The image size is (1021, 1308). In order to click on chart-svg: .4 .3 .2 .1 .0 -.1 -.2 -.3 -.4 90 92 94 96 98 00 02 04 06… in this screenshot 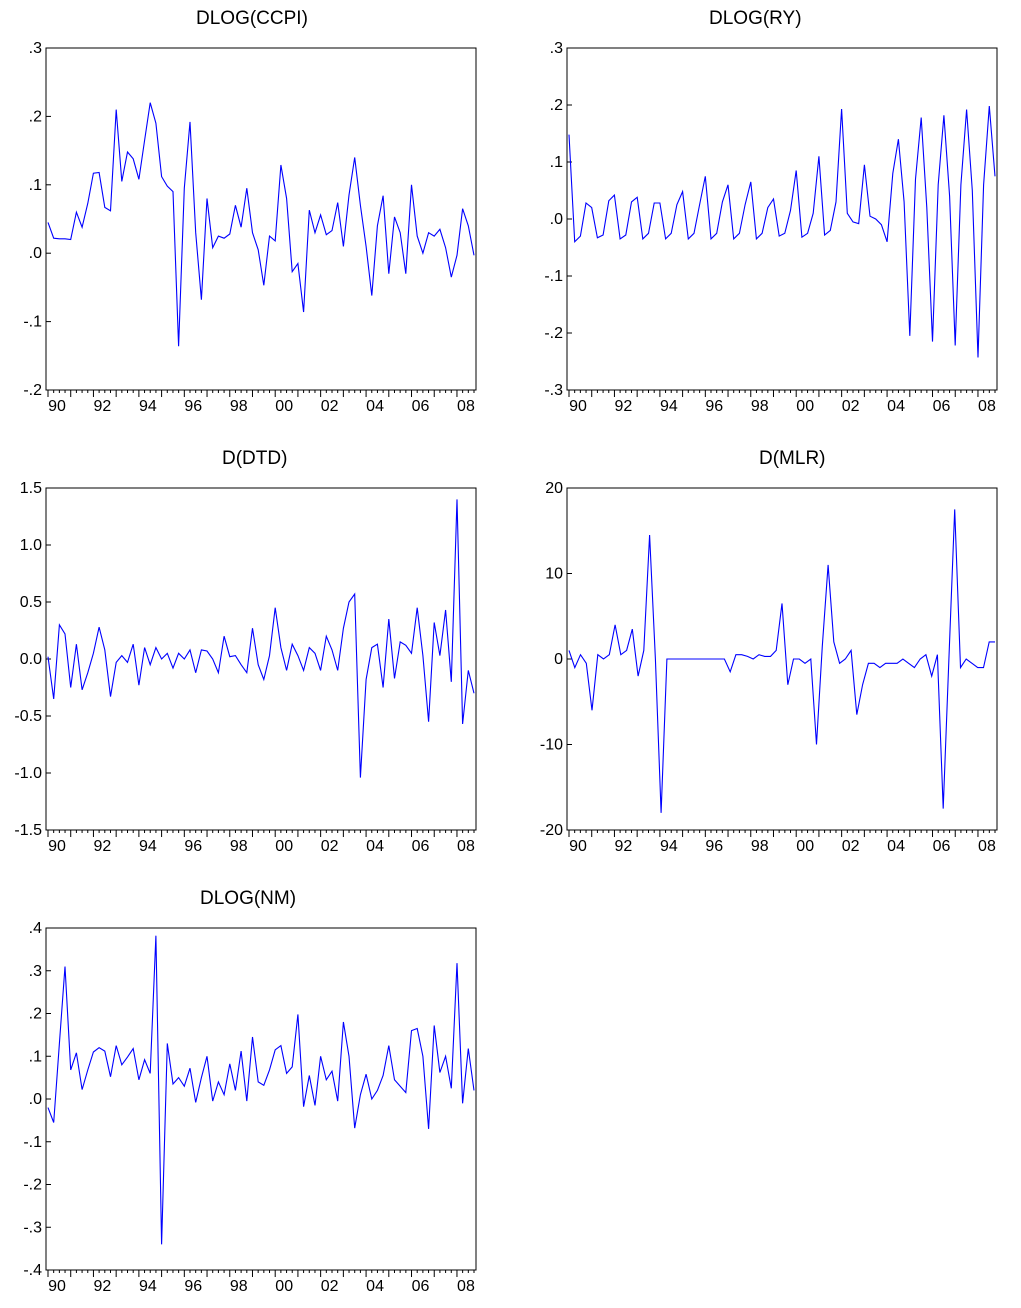, I will do `click(250, 1107)`.